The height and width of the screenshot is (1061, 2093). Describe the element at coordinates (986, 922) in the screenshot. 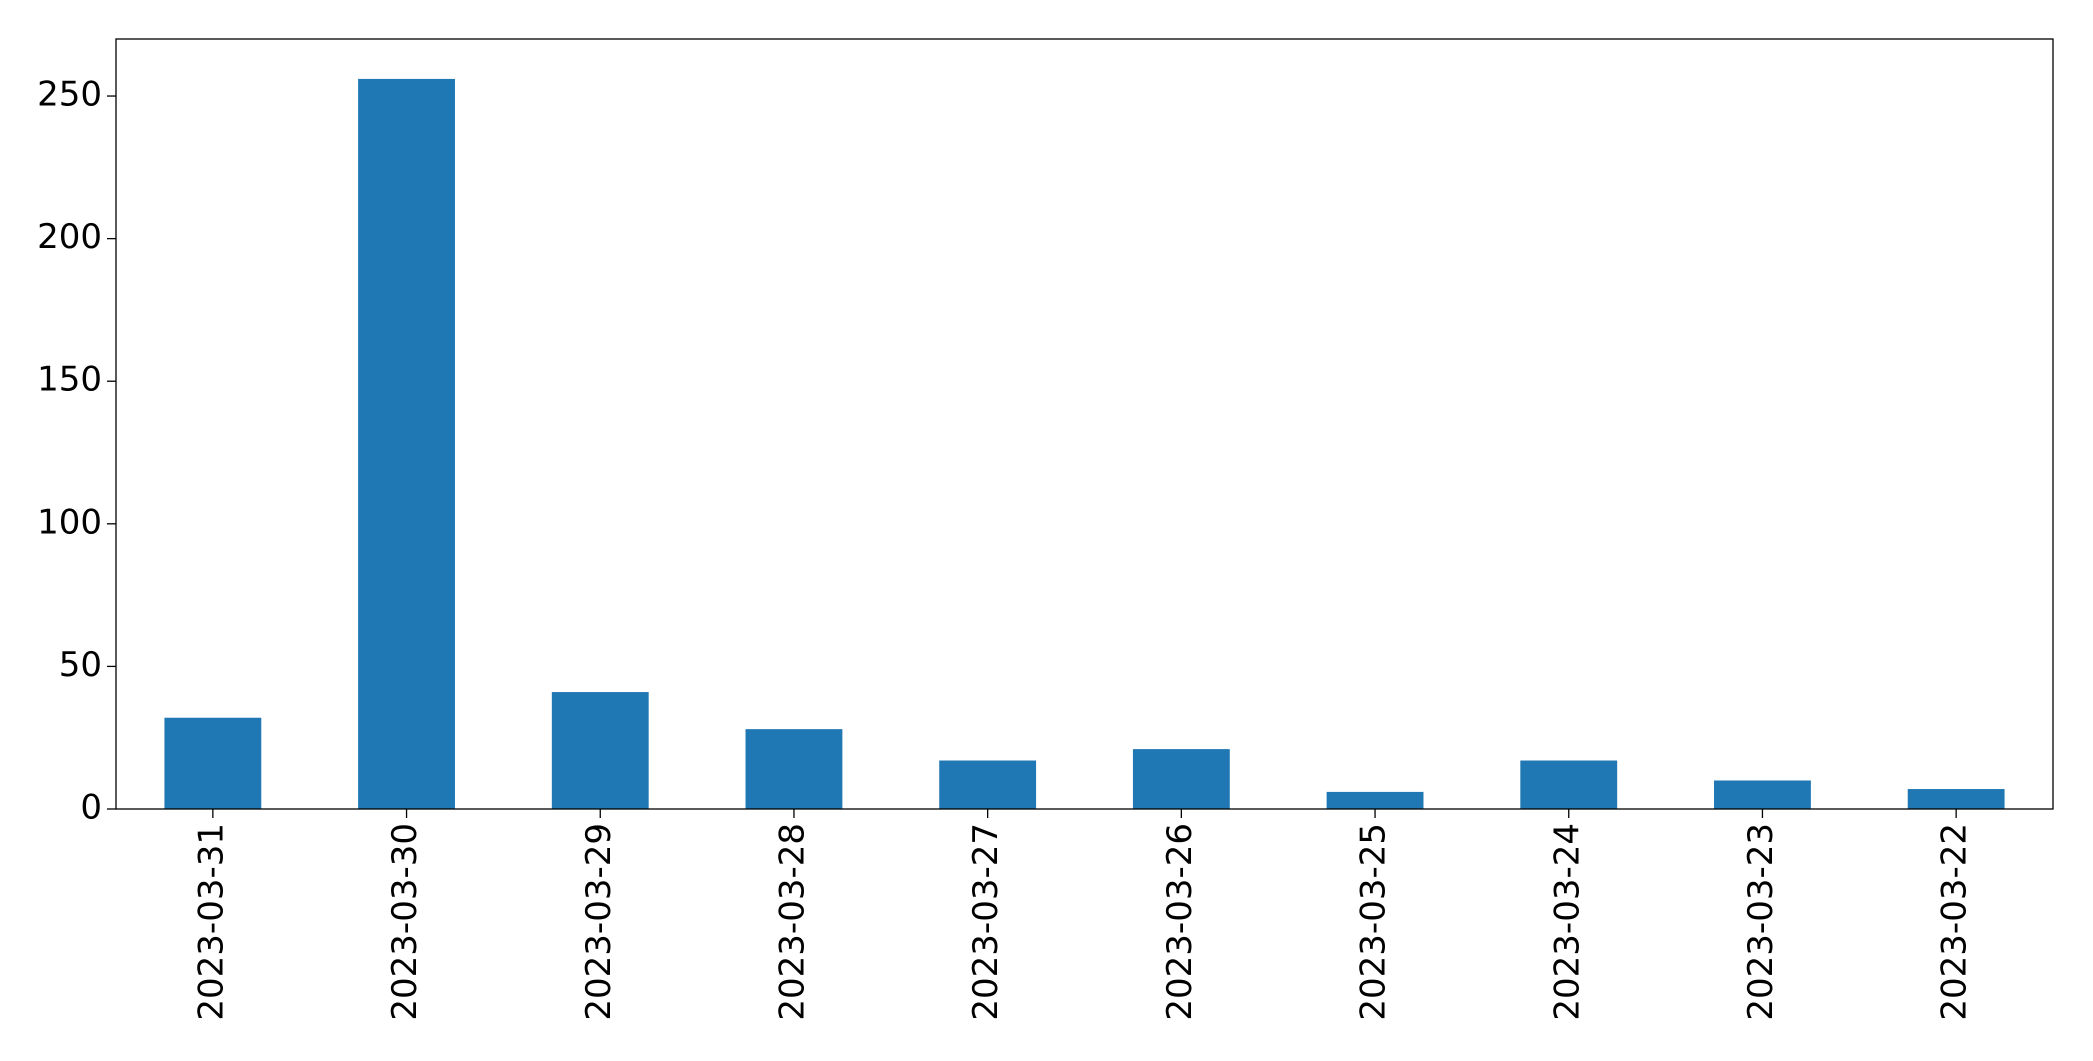

I see `x-tick-label: 2023-03-27` at that location.